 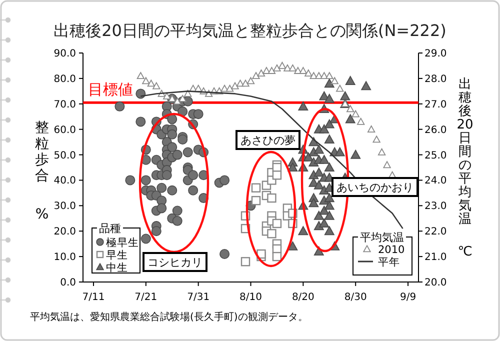 What do you see at coordinates (68, 283) in the screenshot?
I see `y-tick-label: 0.0` at bounding box center [68, 283].